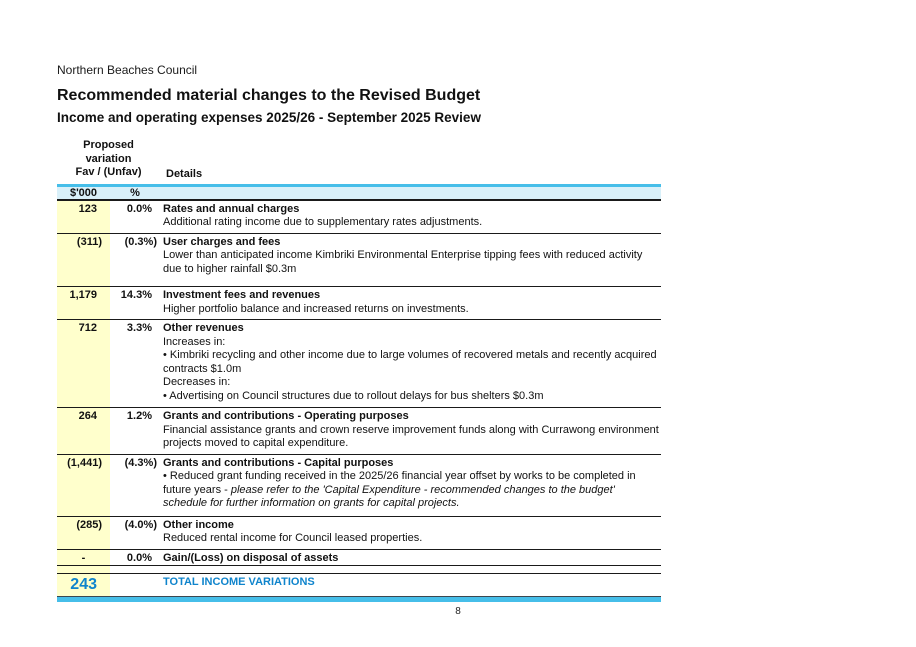 The image size is (916, 647). I want to click on row-detail-text: Increases in:, so click(194, 341).